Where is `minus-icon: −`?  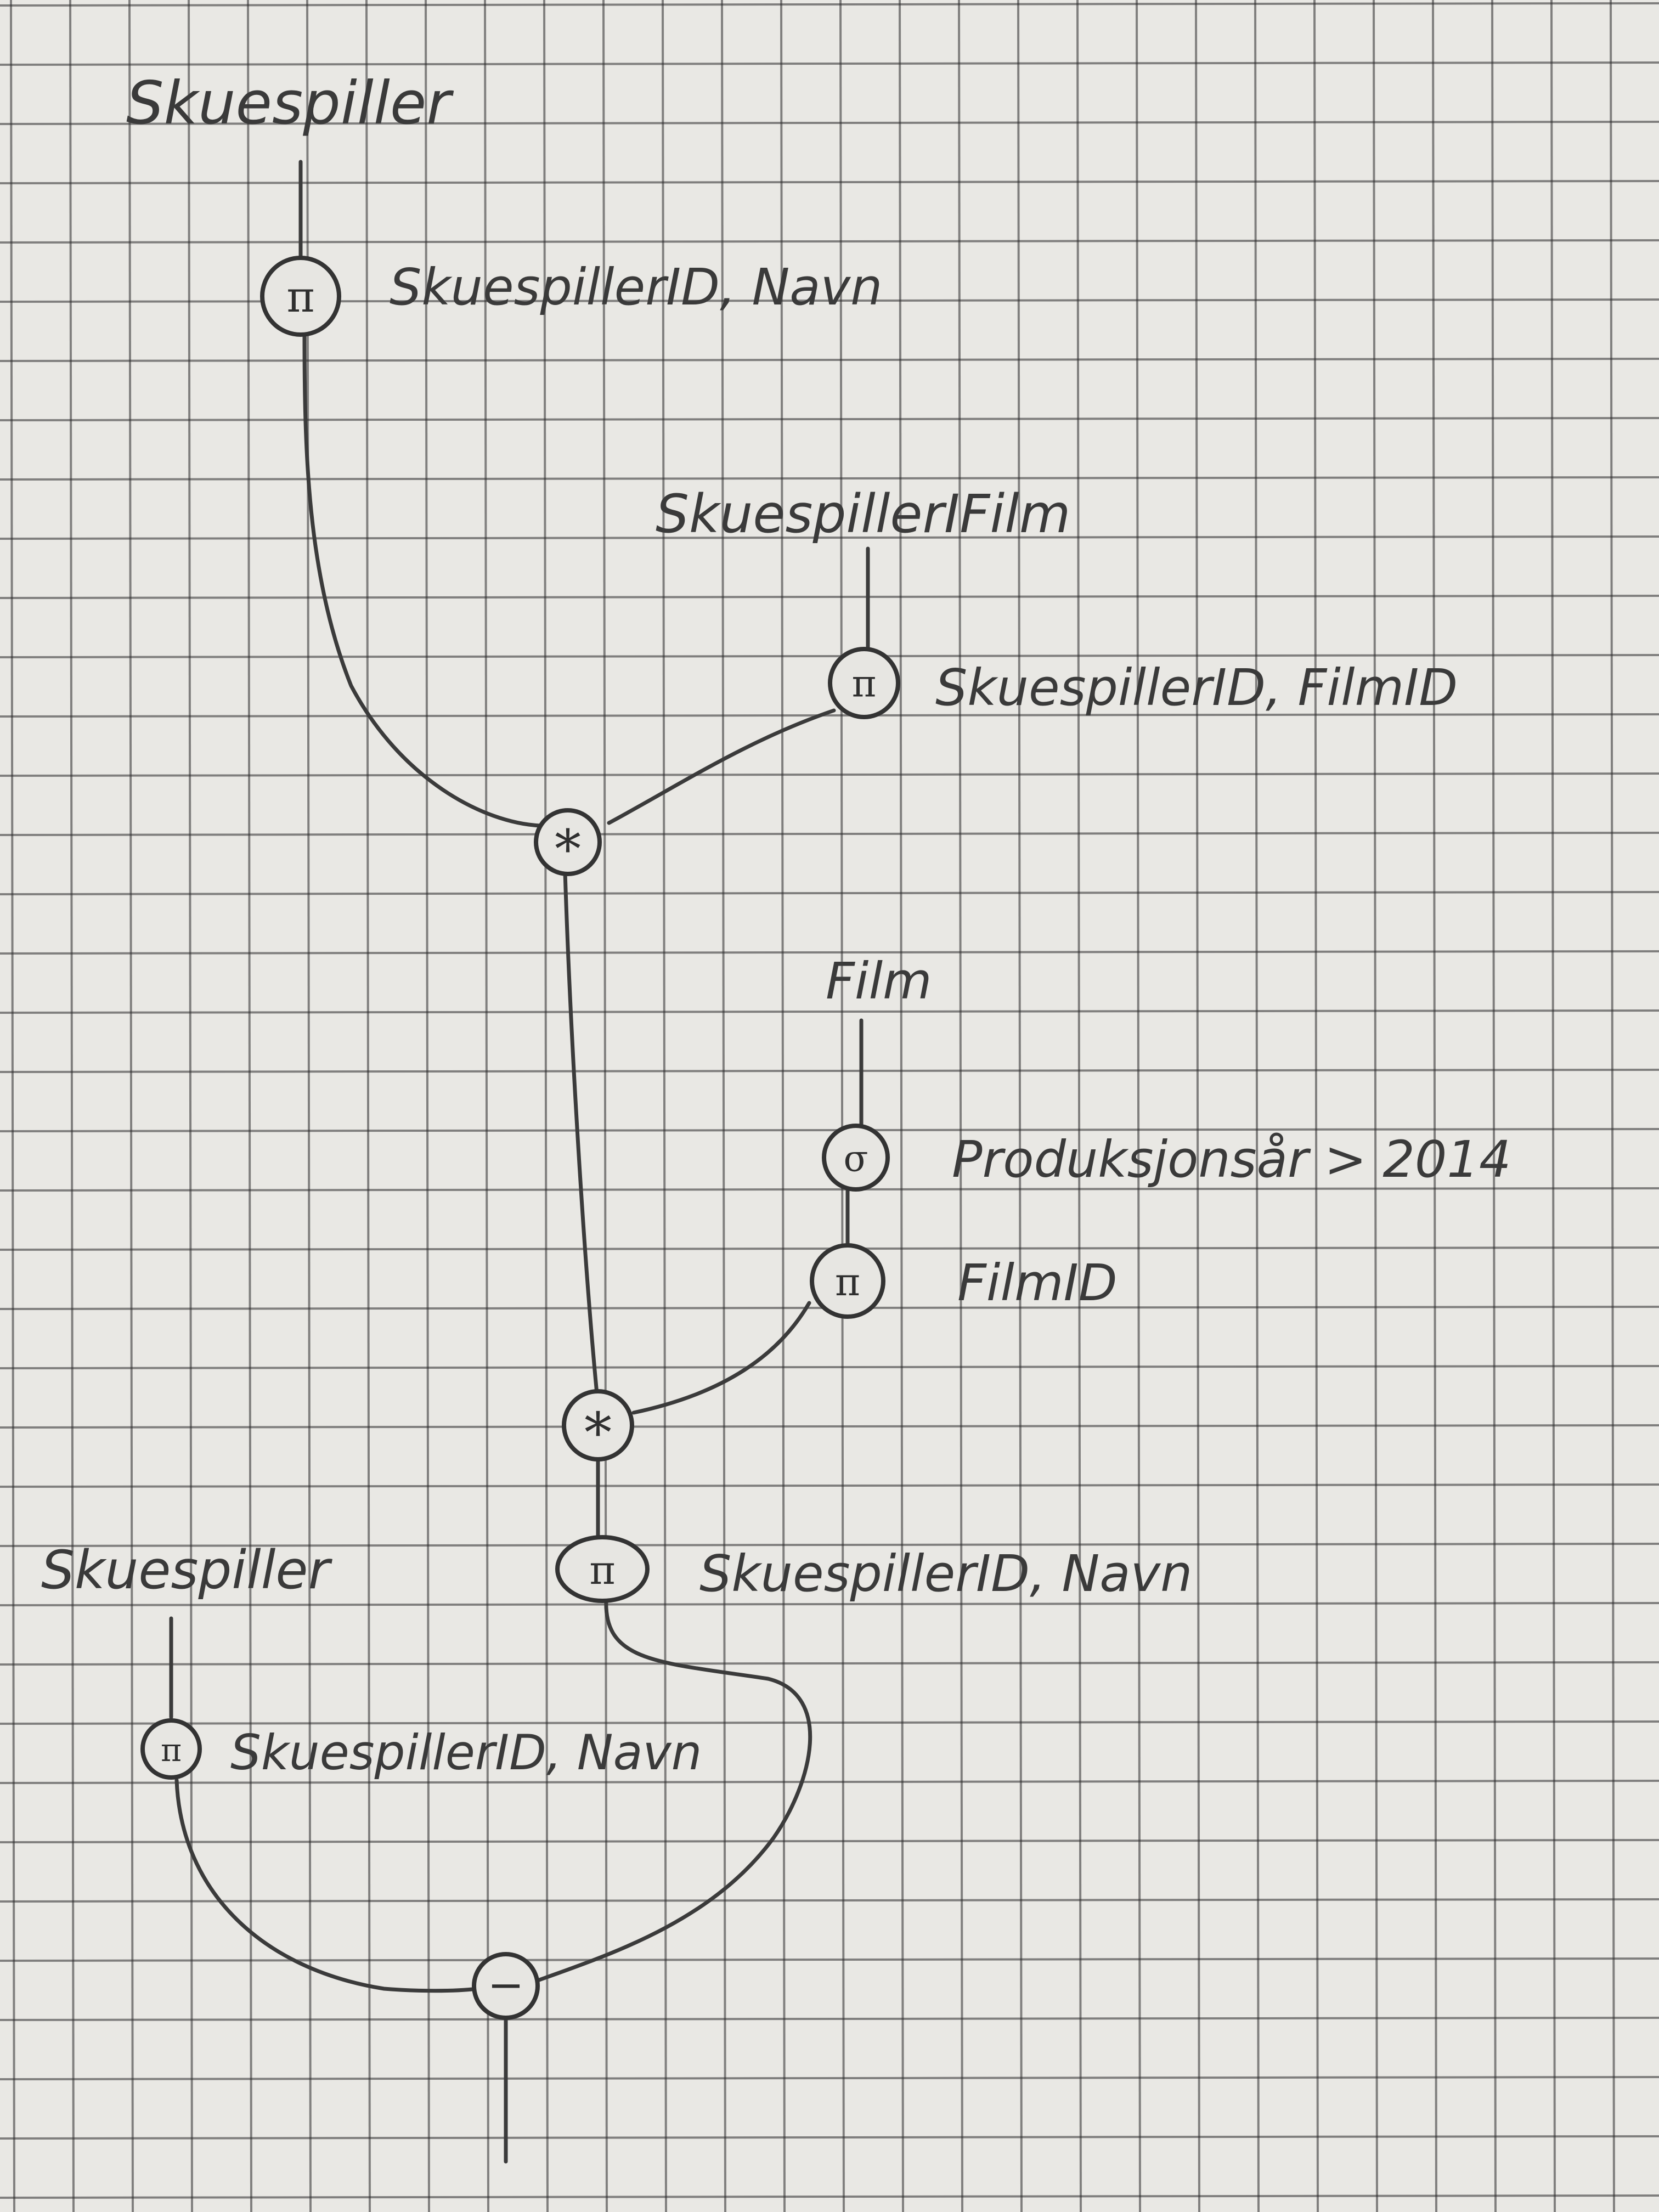
minus-icon: − is located at coordinates (505, 1985).